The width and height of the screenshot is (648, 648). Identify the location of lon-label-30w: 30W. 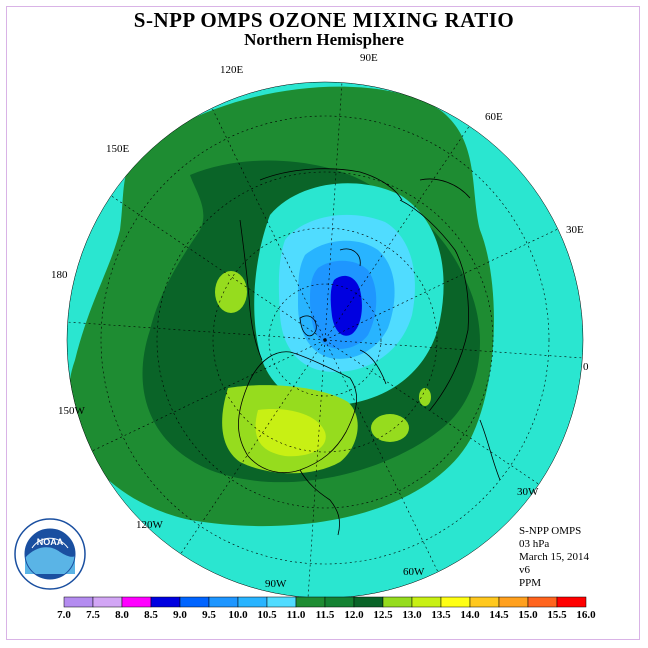
(528, 492).